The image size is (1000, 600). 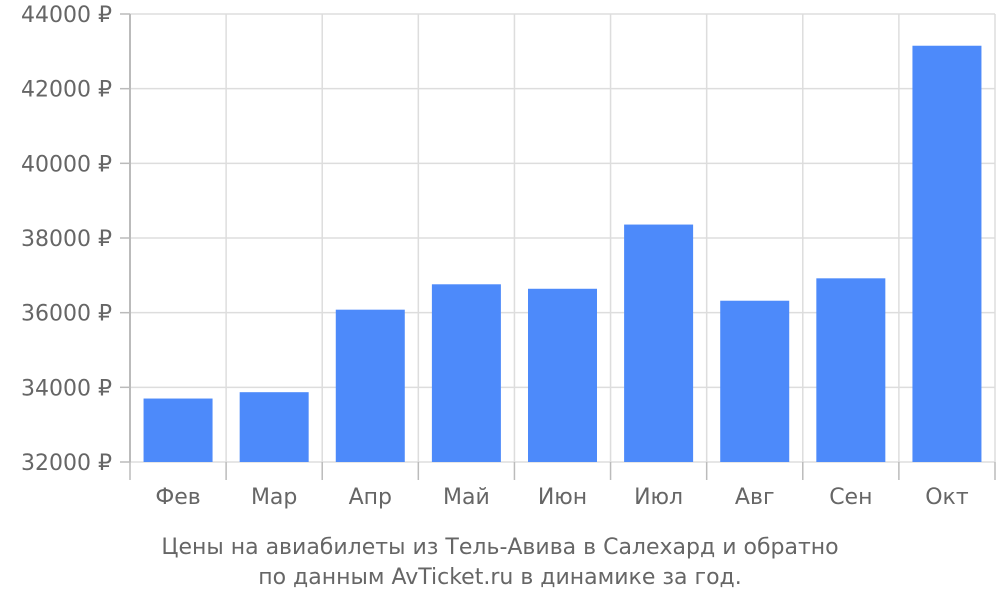 What do you see at coordinates (850, 497) in the screenshot?
I see `x-tick-label: Сен` at bounding box center [850, 497].